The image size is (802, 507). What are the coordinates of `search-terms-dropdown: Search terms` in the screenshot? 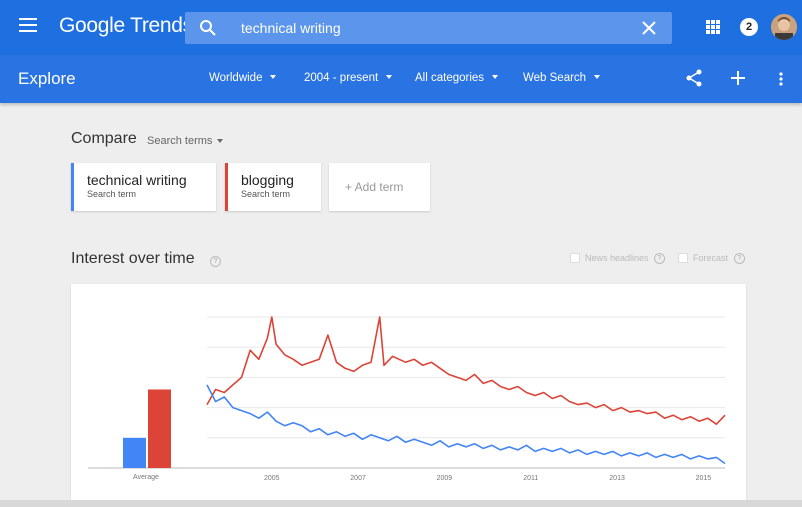 It's located at (185, 141).